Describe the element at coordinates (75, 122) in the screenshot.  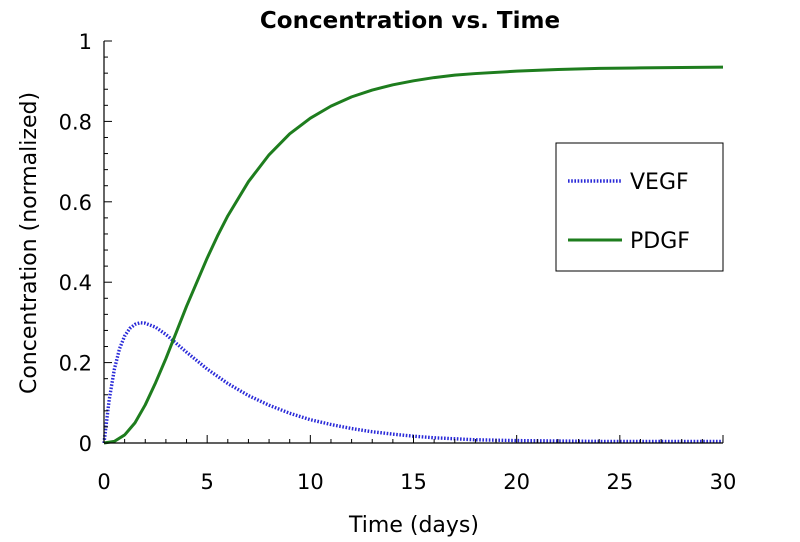
I see `y-tick-label: 0.8` at that location.